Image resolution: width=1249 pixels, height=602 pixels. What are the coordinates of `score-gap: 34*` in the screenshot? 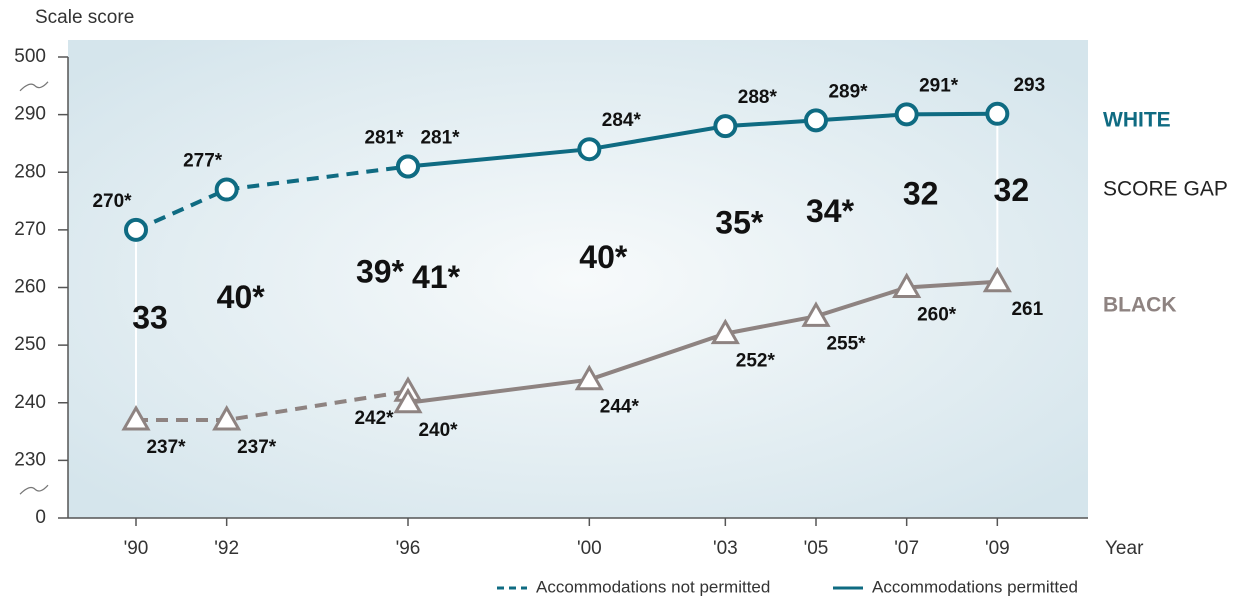 It's located at (830, 211).